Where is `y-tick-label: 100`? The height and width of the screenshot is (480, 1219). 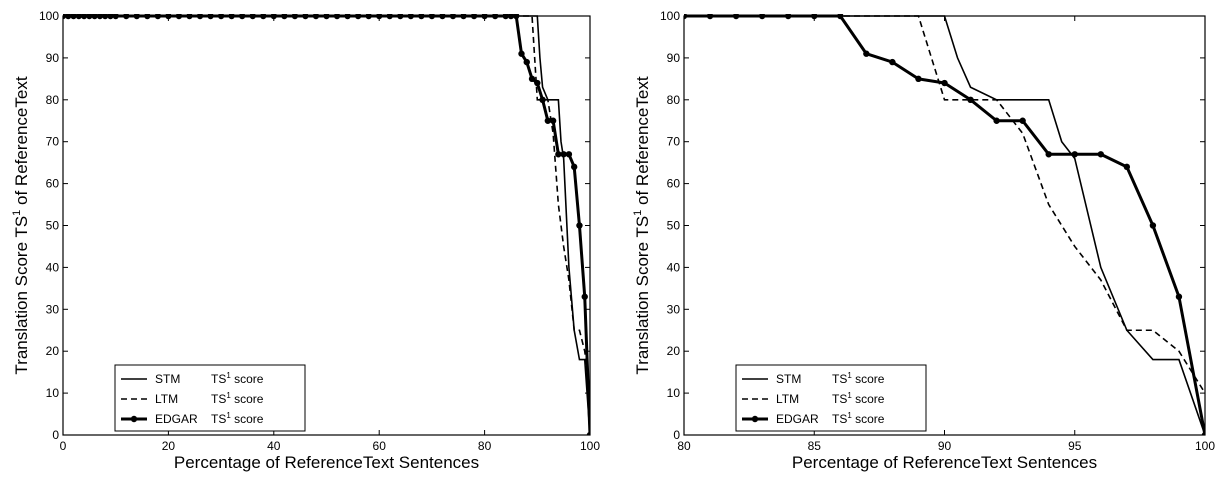 y-tick-label: 100 is located at coordinates (49, 16).